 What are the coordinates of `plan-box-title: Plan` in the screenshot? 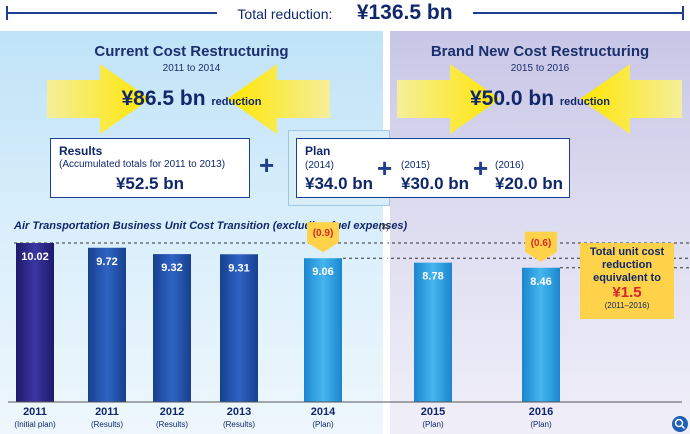 It's located at (318, 151).